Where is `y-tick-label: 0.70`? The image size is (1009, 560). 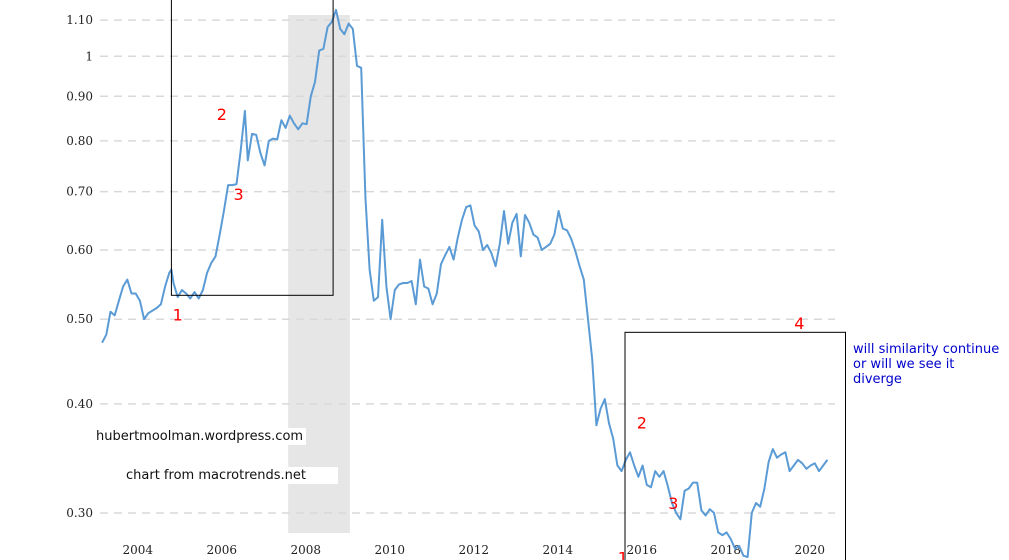
y-tick-label: 0.70 is located at coordinates (79, 192).